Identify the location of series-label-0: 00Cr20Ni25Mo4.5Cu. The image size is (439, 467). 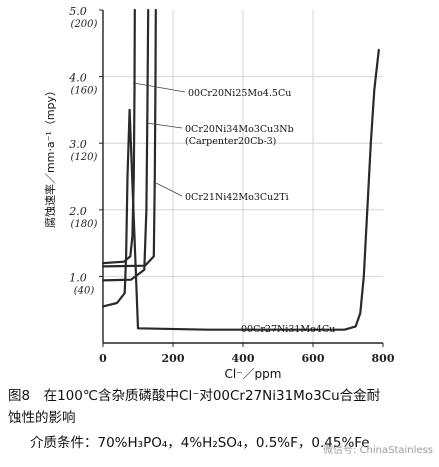
(239, 93).